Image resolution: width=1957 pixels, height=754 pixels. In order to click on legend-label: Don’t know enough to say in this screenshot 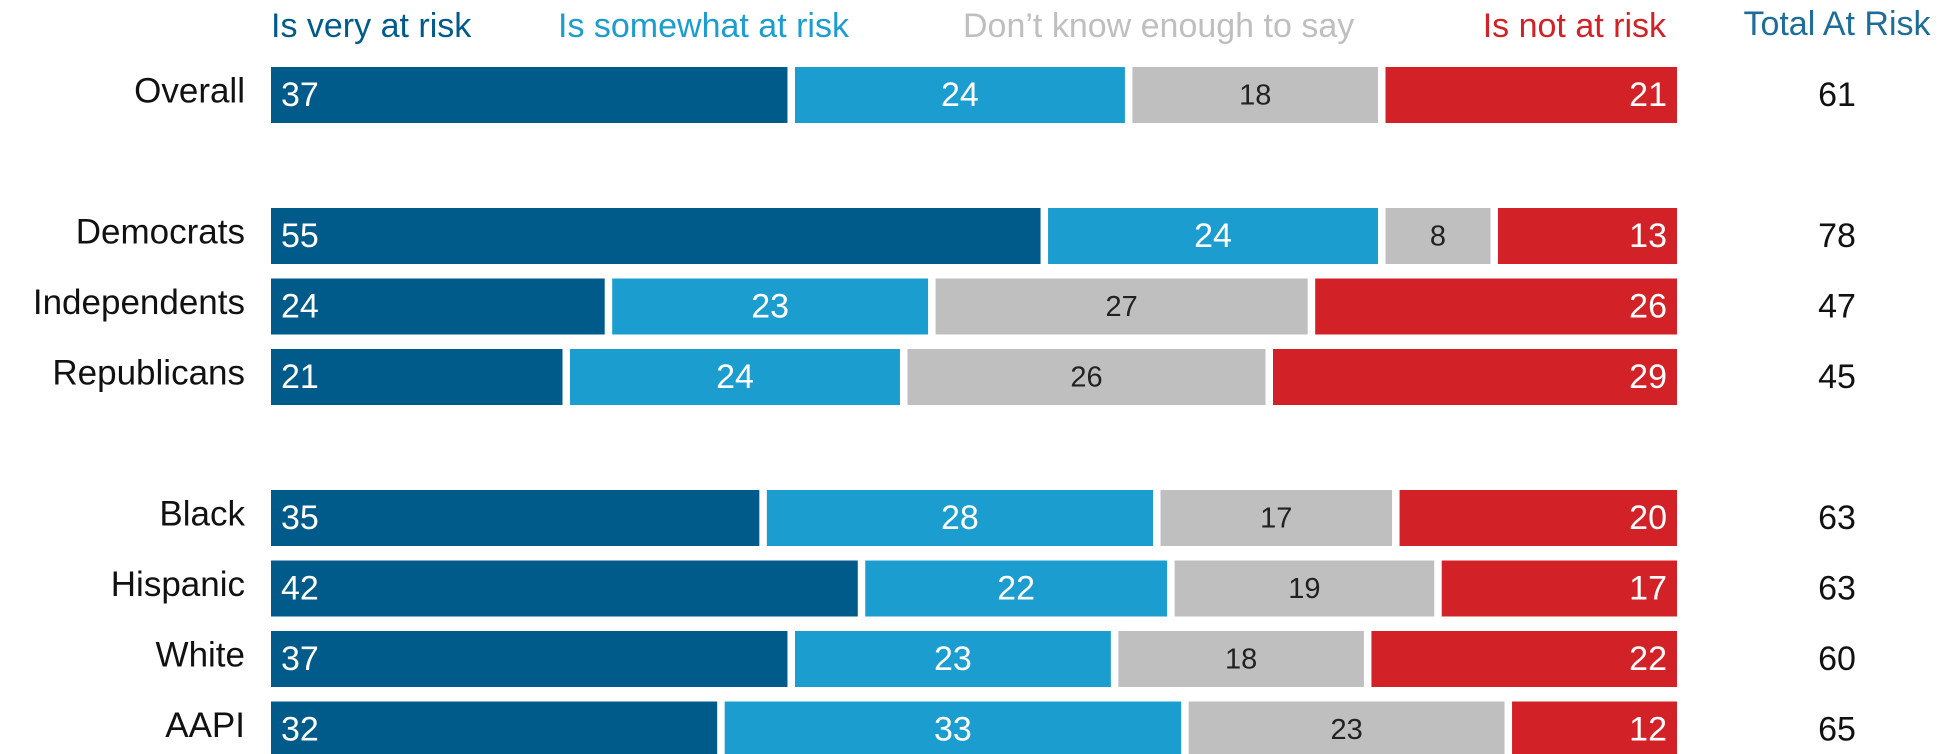, I will do `click(1158, 26)`.